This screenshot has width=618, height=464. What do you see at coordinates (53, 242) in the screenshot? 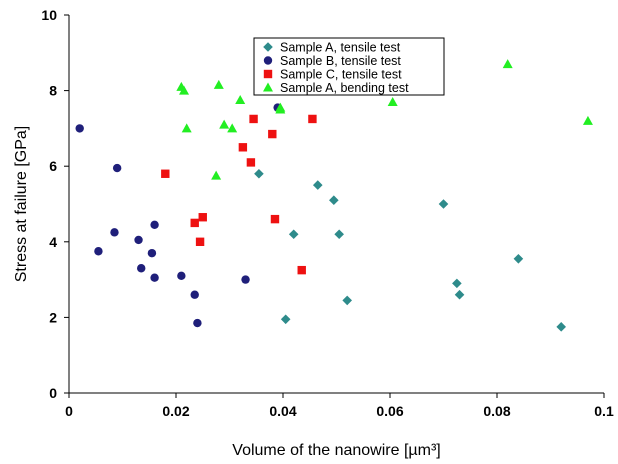
I see `y-tick-label: 4` at bounding box center [53, 242].